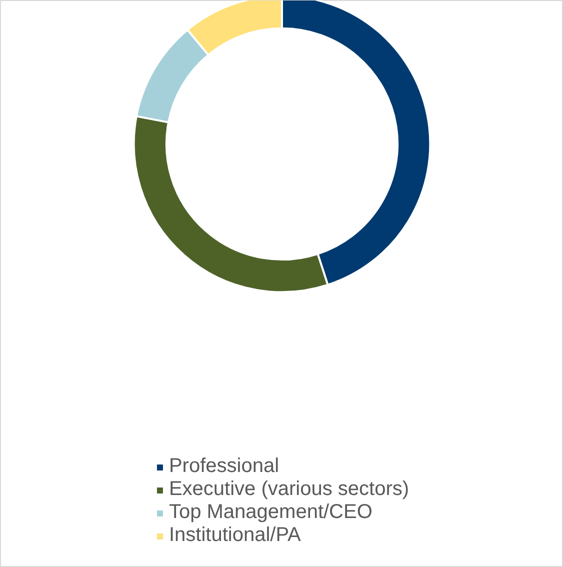  Describe the element at coordinates (224, 466) in the screenshot. I see `legend-label: Professional` at that location.